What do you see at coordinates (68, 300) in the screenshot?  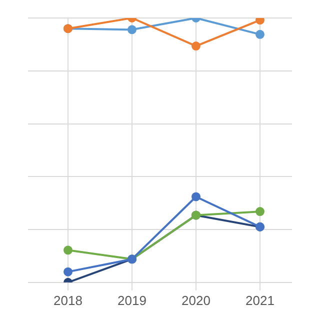 I see `x-tick-label: 2018` at bounding box center [68, 300].